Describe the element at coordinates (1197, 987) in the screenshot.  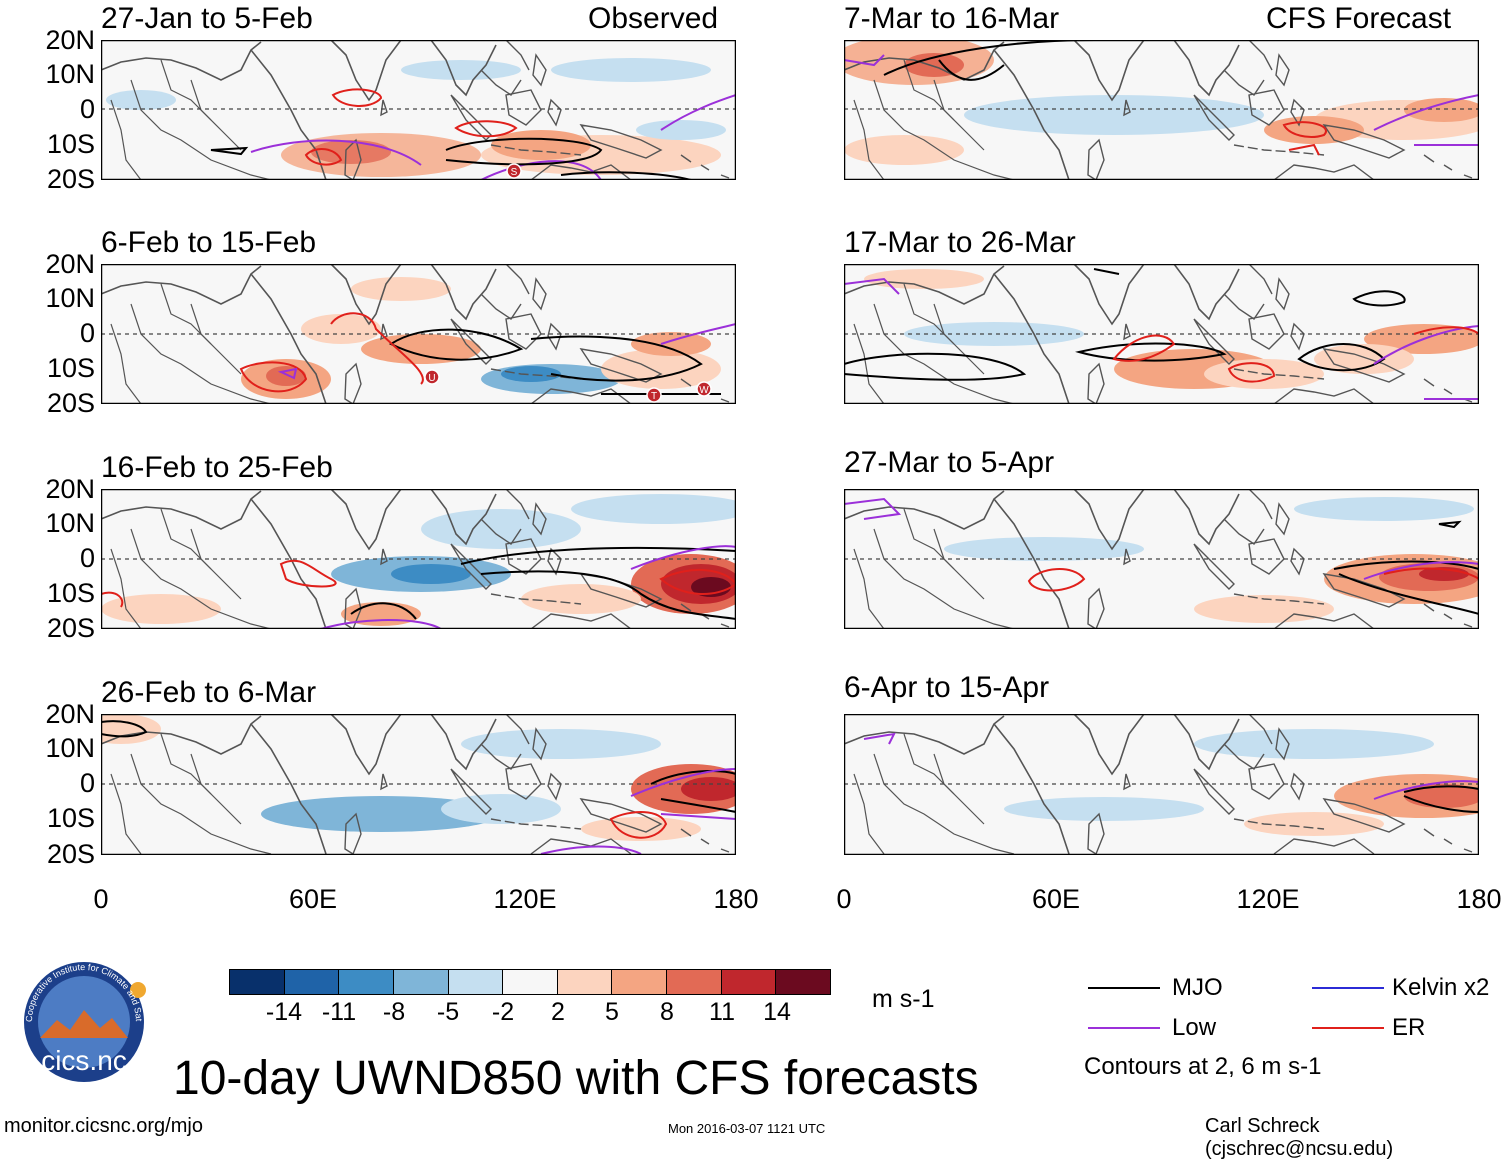
I see `legend-label: MJO` at that location.